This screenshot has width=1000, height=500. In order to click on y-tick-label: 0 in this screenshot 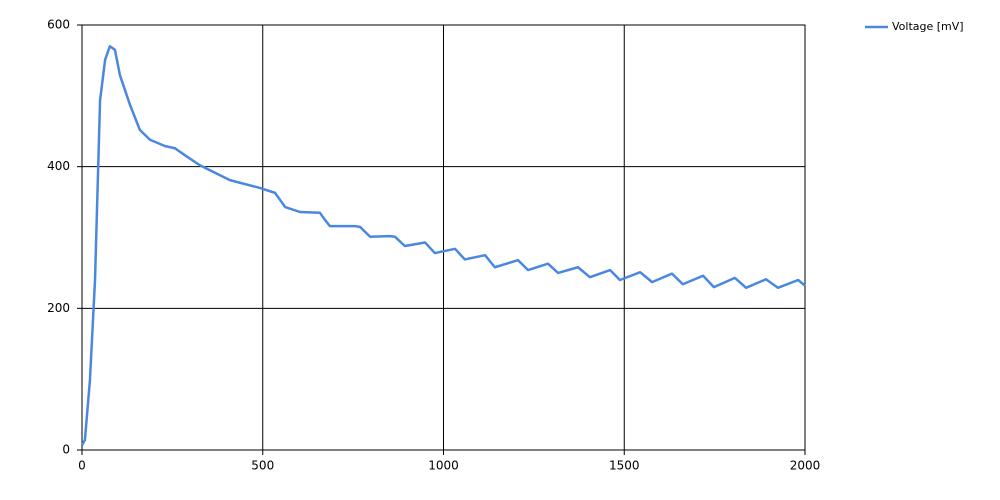, I will do `click(66, 450)`.